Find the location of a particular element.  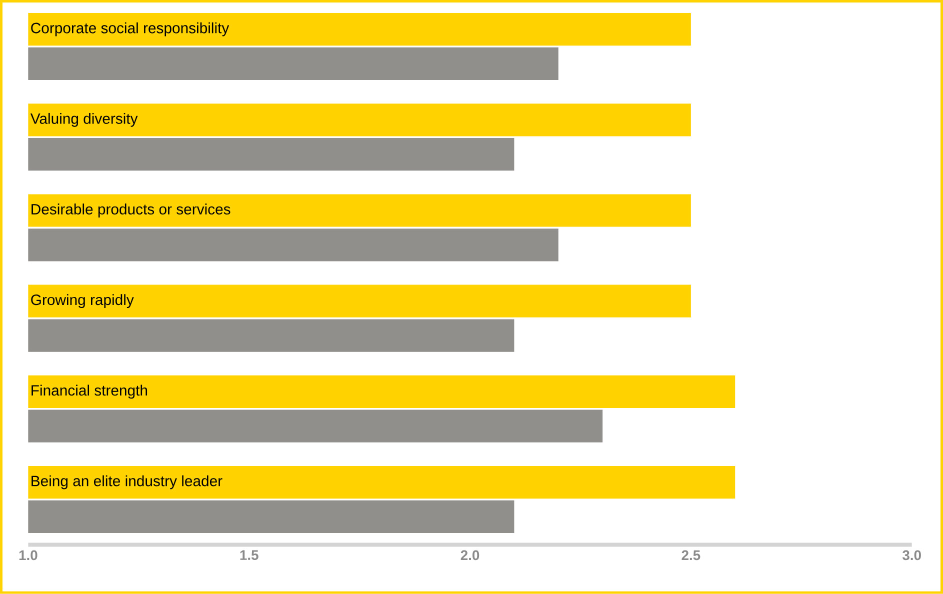

y-tick-label: Desirable products or services is located at coordinates (131, 211).